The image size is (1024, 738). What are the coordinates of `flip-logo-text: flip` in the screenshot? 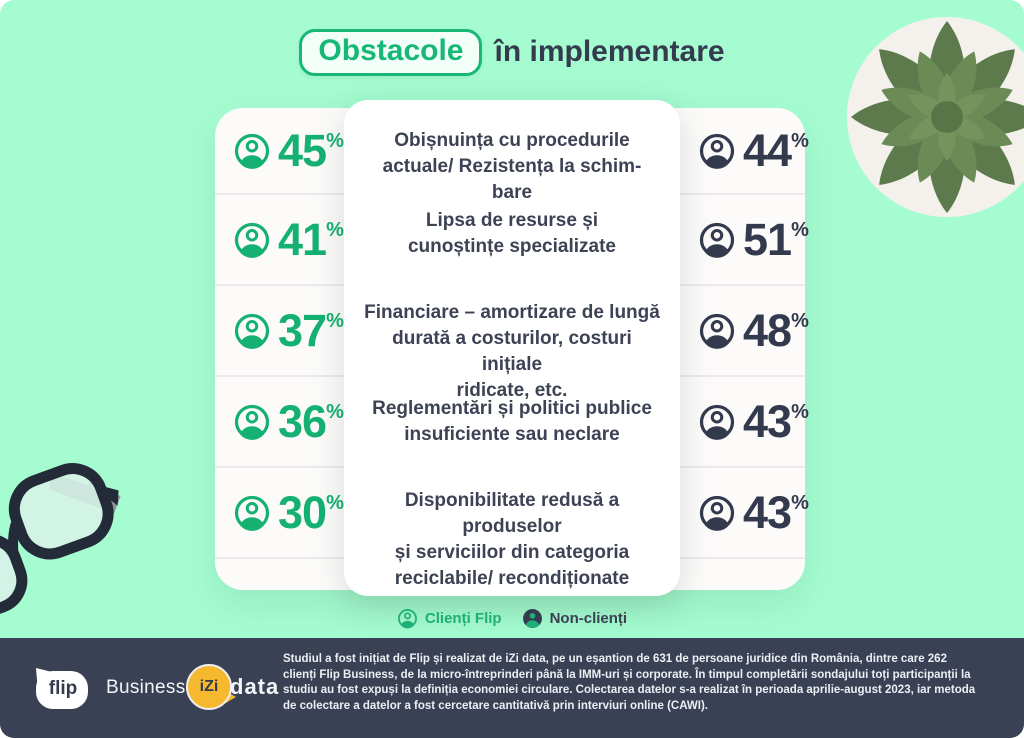 It's located at (63, 688).